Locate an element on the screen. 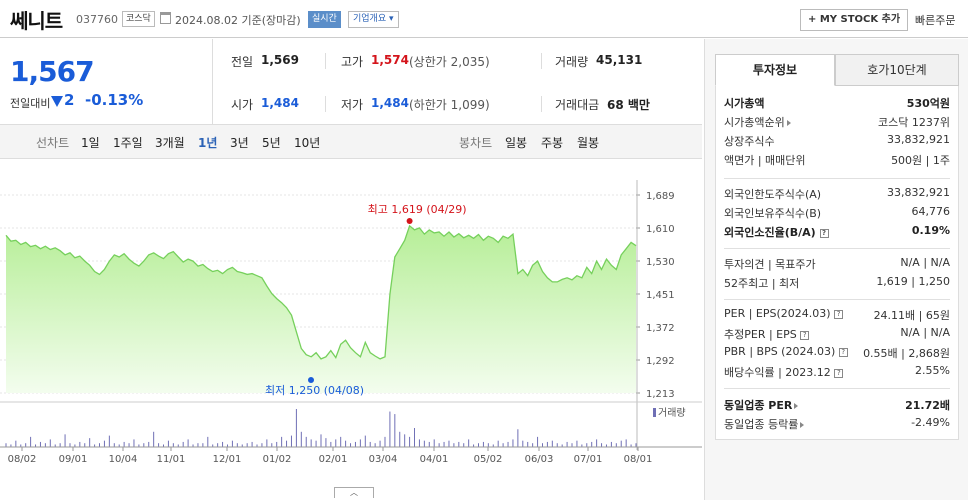 The image size is (968, 500). current-price: 1,567 is located at coordinates (52, 71).